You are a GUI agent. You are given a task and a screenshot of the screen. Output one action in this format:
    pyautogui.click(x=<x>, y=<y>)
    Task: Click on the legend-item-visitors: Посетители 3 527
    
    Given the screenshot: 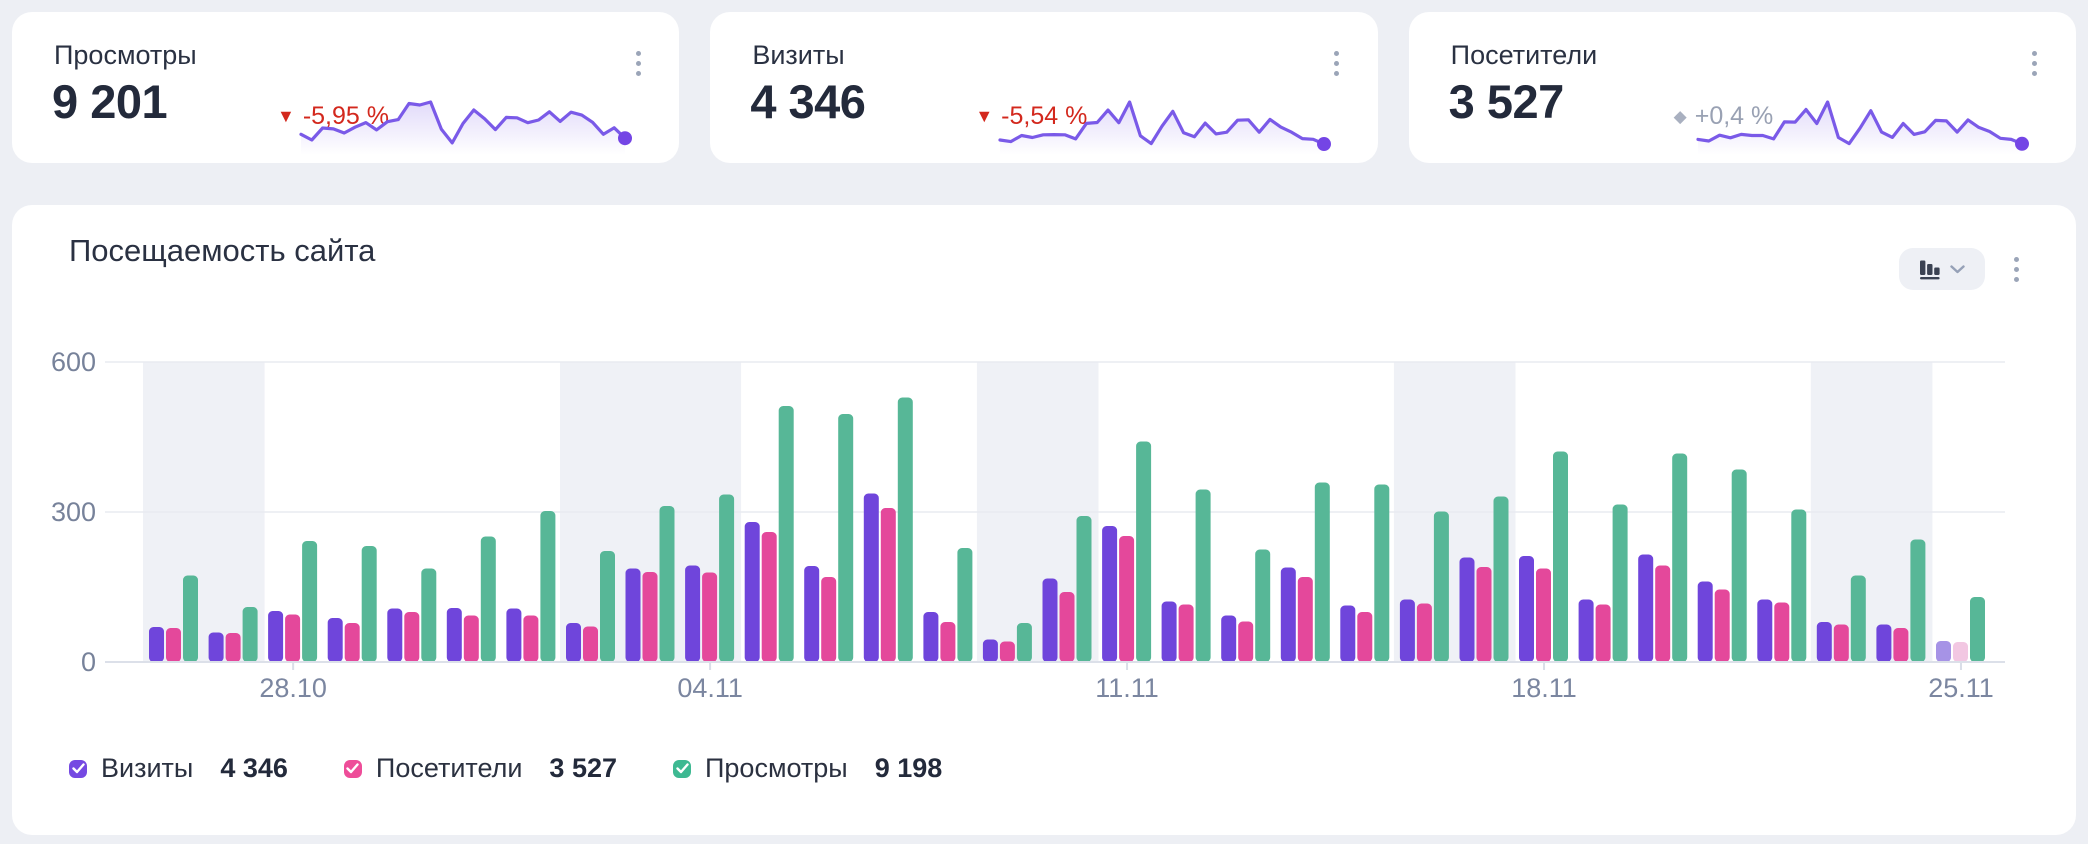 What is the action you would take?
    pyautogui.click(x=480, y=768)
    